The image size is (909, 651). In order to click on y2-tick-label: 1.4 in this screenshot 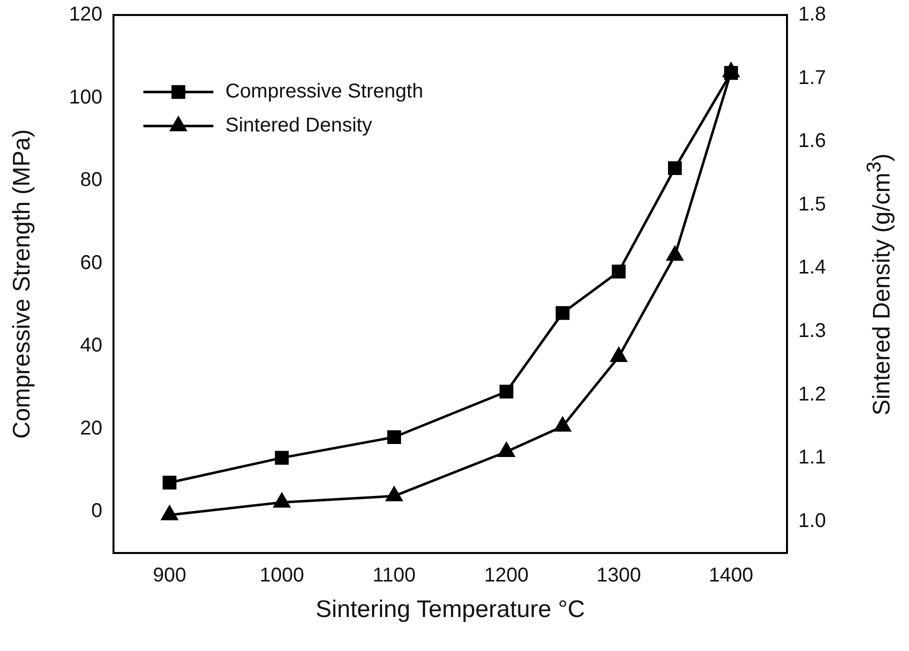, I will do `click(812, 267)`.